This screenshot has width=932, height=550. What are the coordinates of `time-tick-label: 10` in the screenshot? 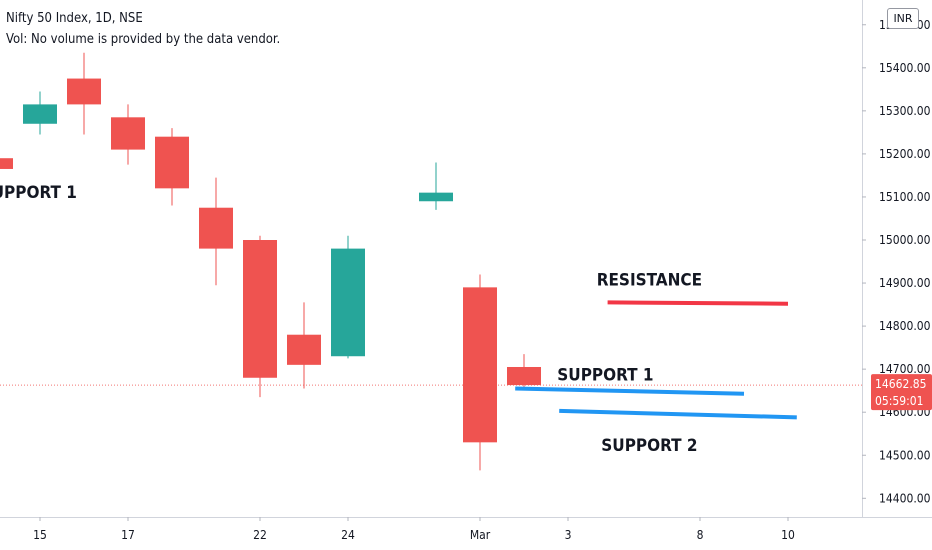 It's located at (788, 535).